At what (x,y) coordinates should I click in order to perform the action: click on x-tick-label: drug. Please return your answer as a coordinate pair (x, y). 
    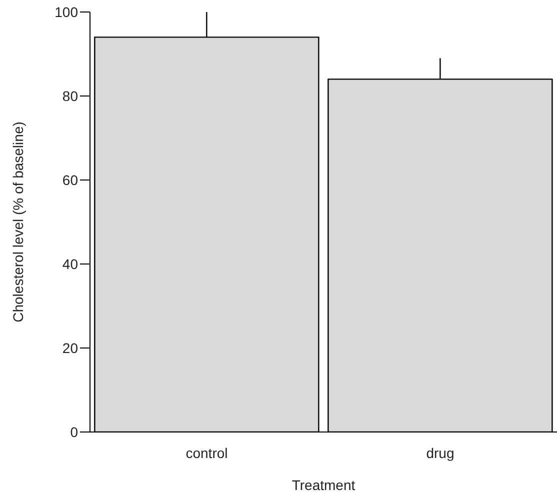
    Looking at the image, I should click on (440, 452).